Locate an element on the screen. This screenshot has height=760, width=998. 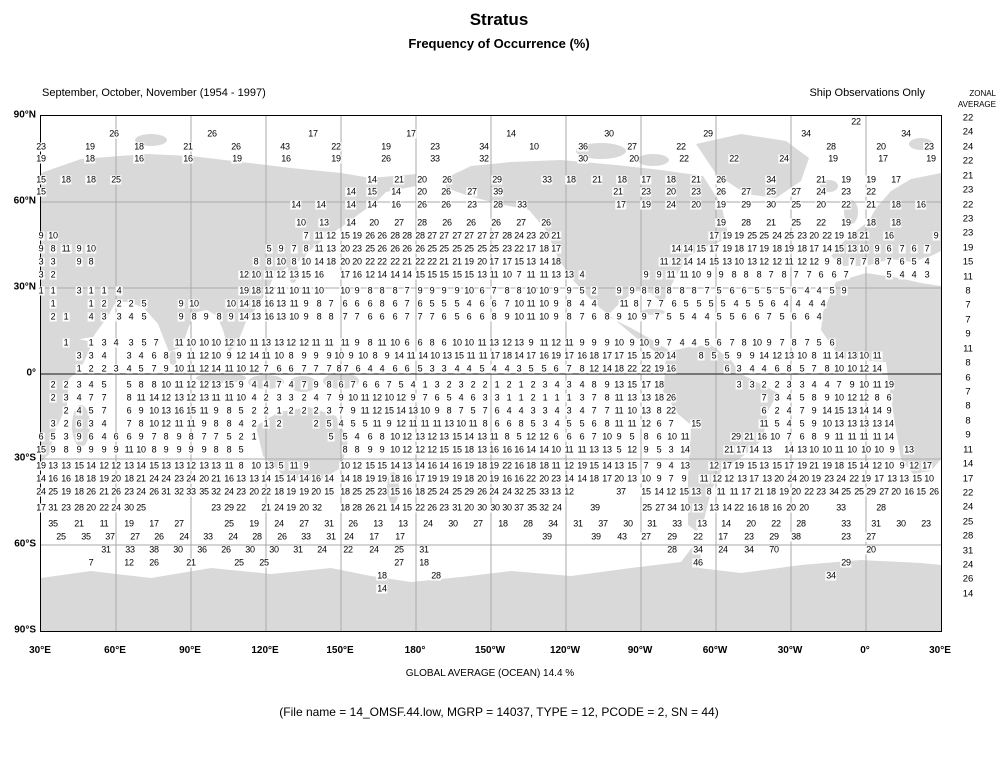
grid-value: 32 is located at coordinates (519, 491).